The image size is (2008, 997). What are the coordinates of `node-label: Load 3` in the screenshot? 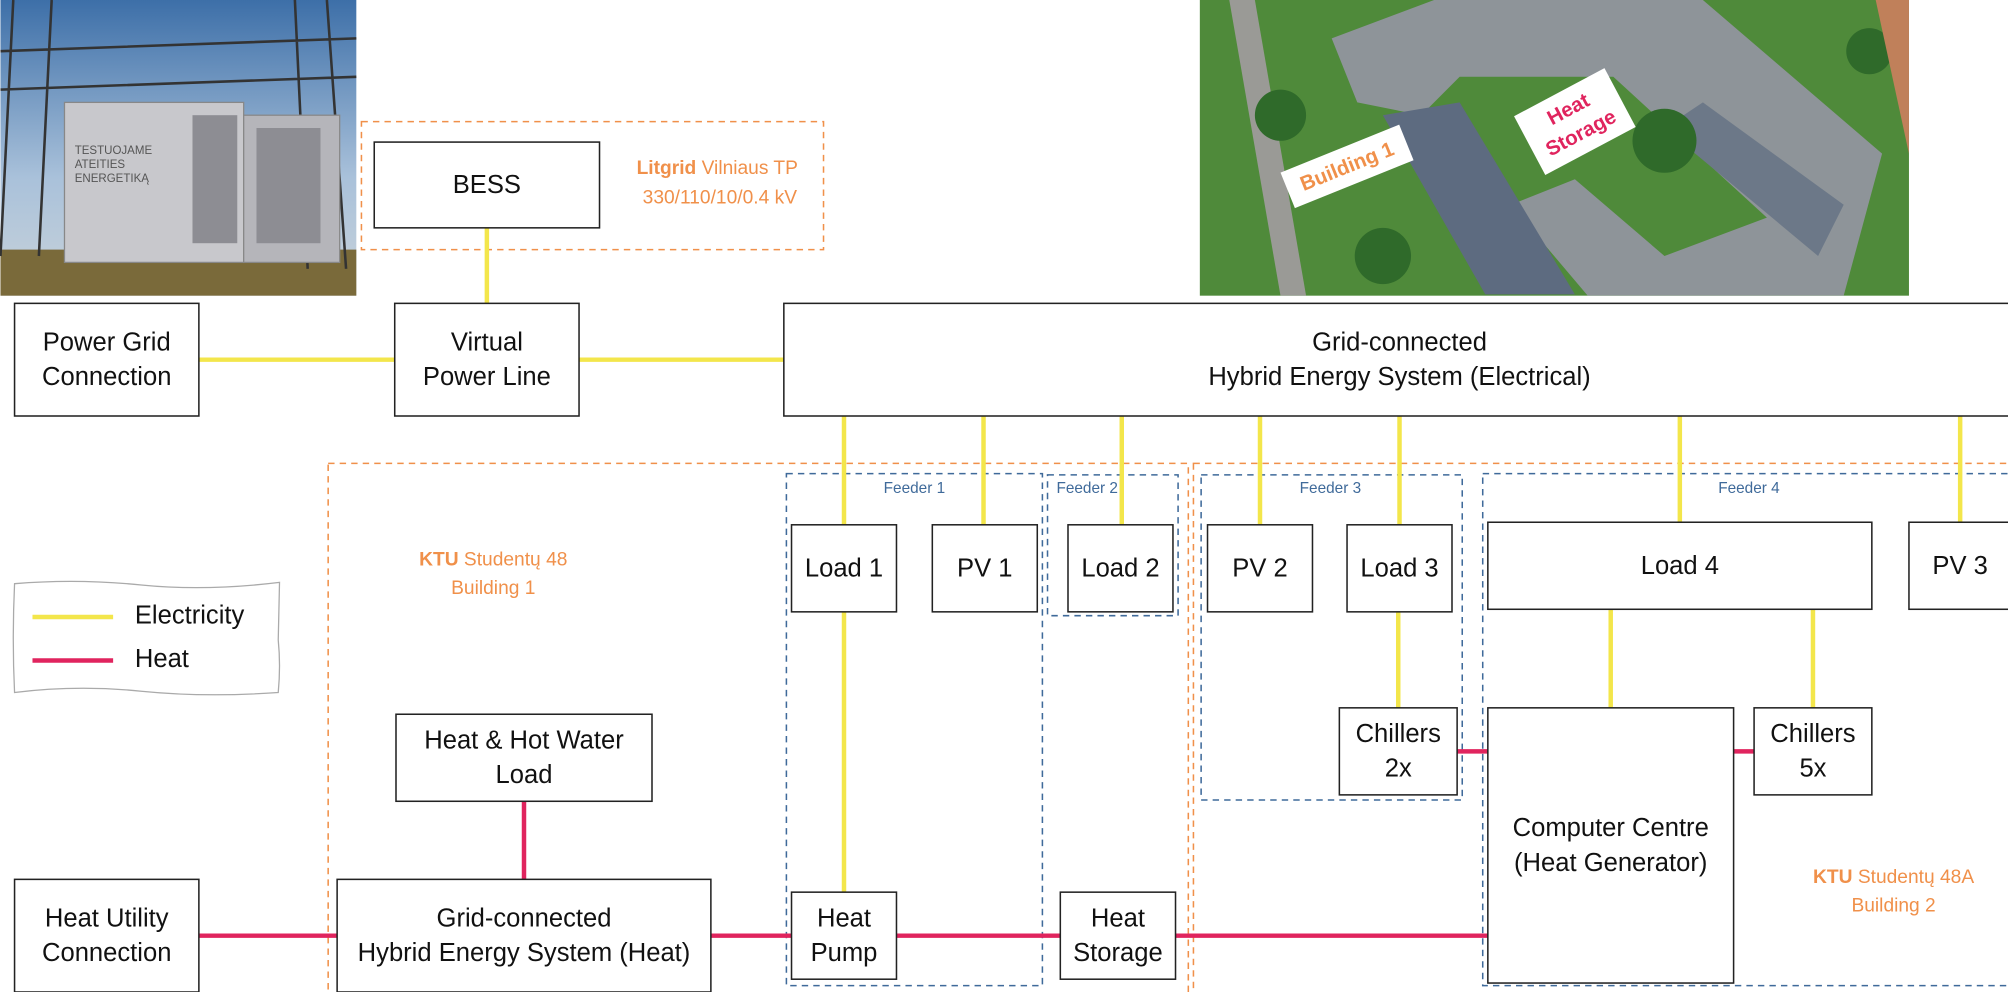 It's located at (1399, 568).